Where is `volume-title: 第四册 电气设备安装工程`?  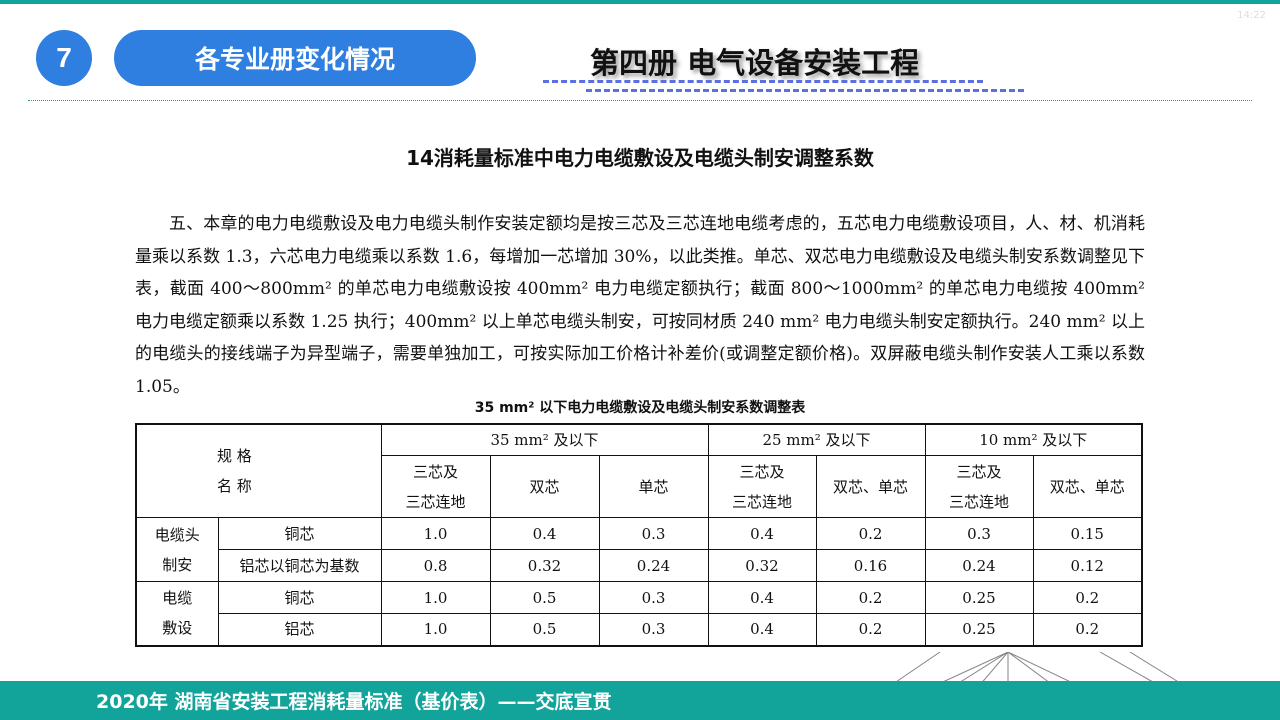
volume-title: 第四册 电气设备安装工程 is located at coordinates (755, 63).